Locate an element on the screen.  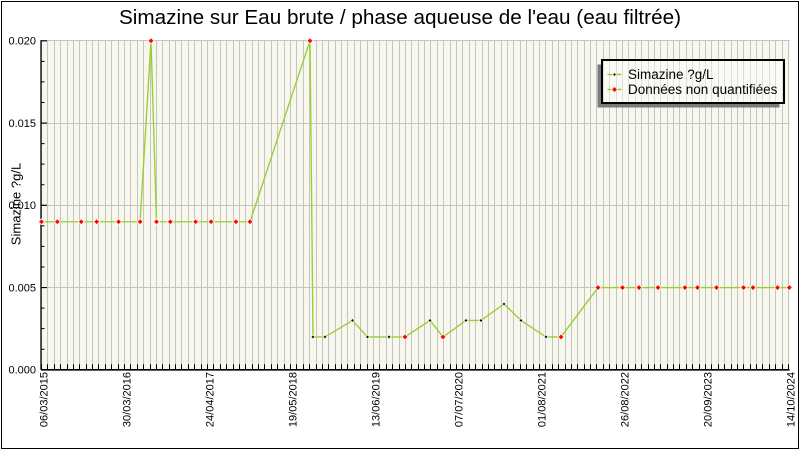
svg-text: 0.005 is located at coordinates (22, 288).